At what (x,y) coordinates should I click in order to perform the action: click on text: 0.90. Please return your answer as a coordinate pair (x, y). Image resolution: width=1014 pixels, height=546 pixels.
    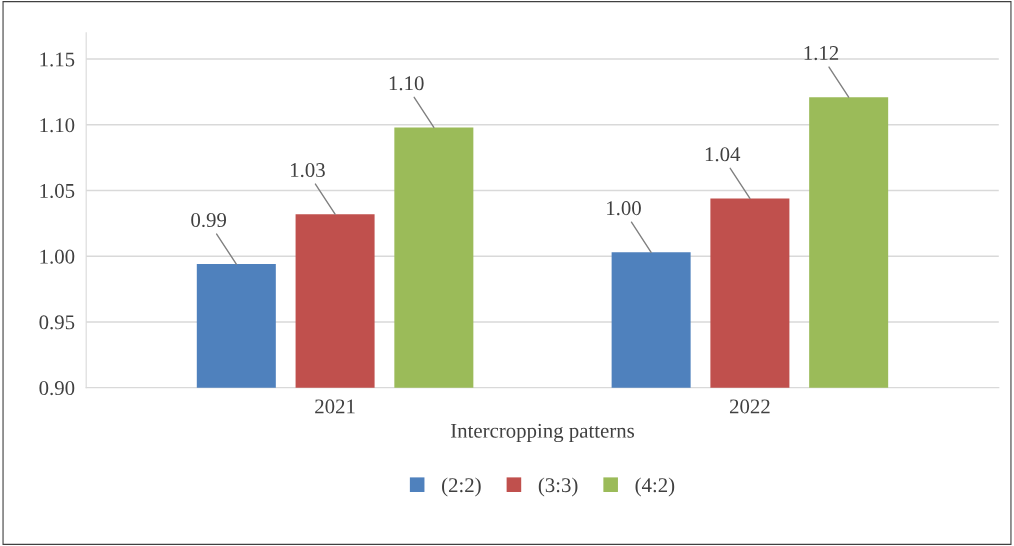
    Looking at the image, I should click on (57, 388).